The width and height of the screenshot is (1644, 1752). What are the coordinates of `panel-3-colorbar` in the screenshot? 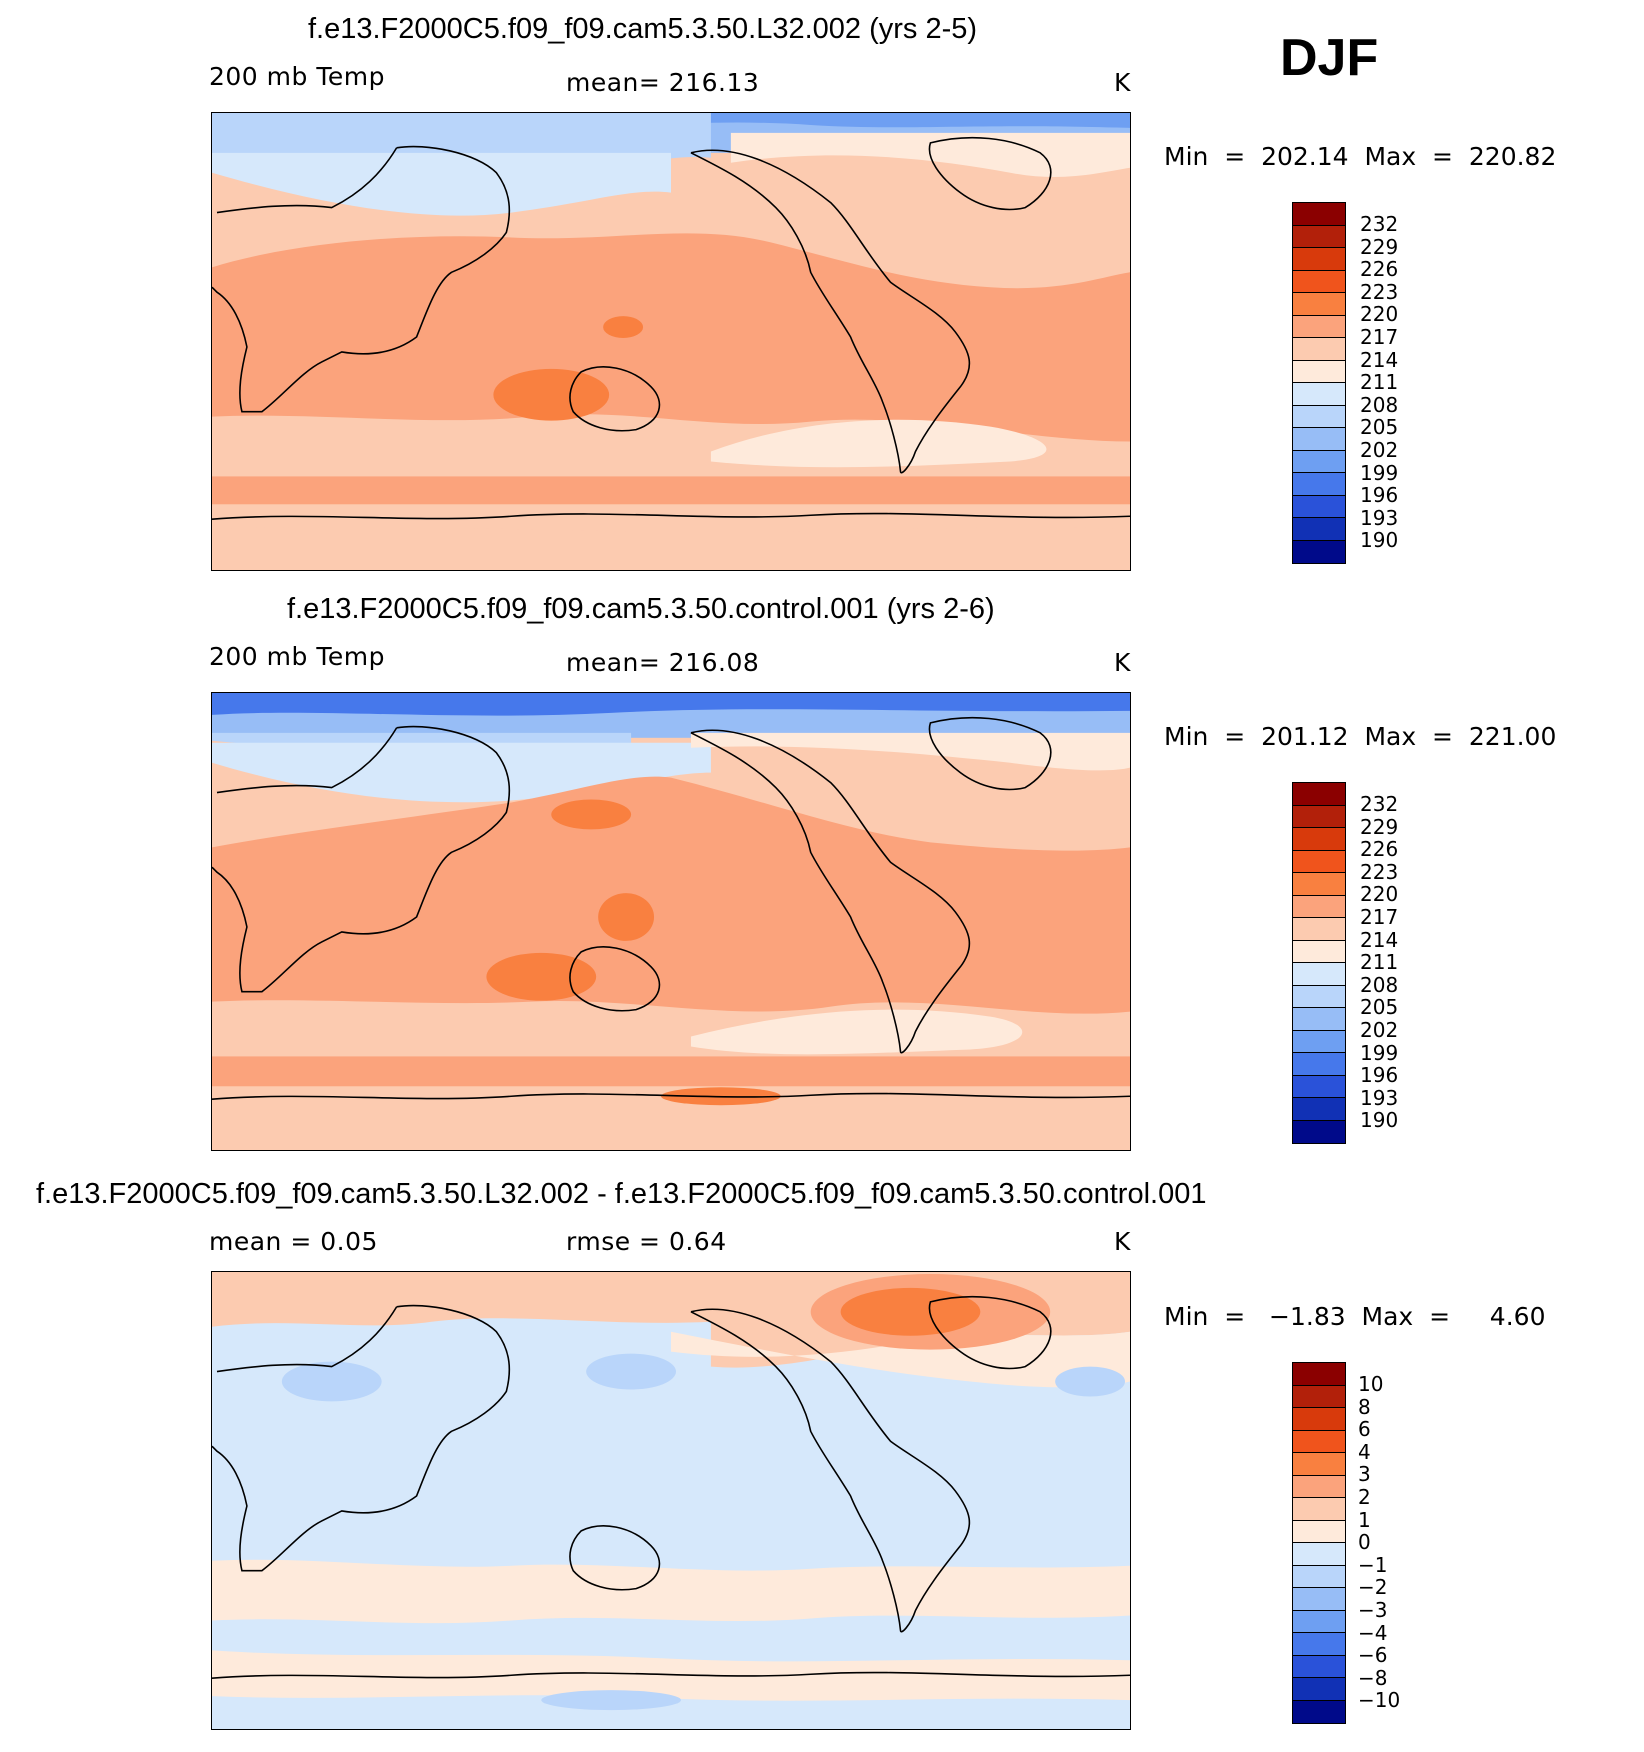 It's located at (1319, 1543).